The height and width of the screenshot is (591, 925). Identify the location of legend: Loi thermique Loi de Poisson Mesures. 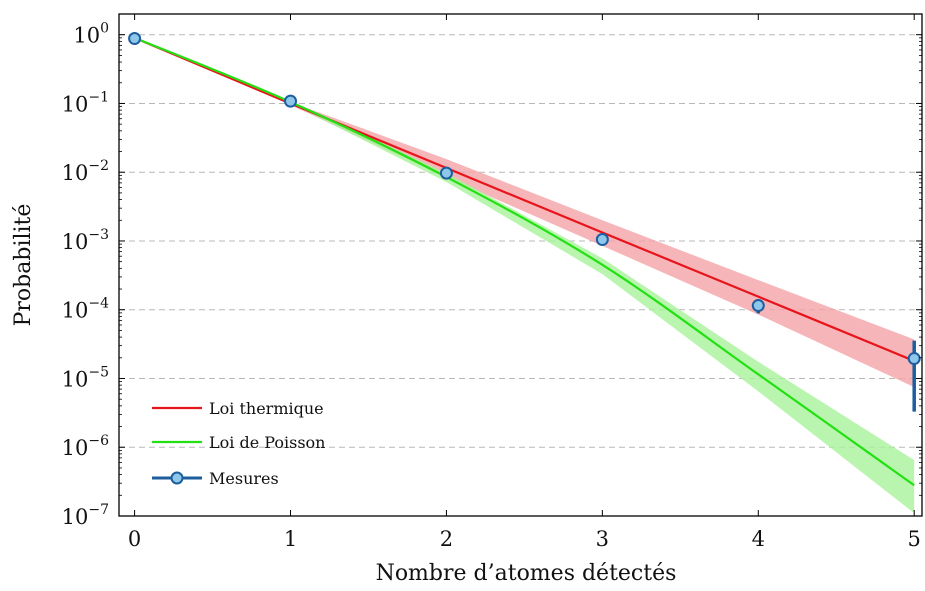
(238, 443).